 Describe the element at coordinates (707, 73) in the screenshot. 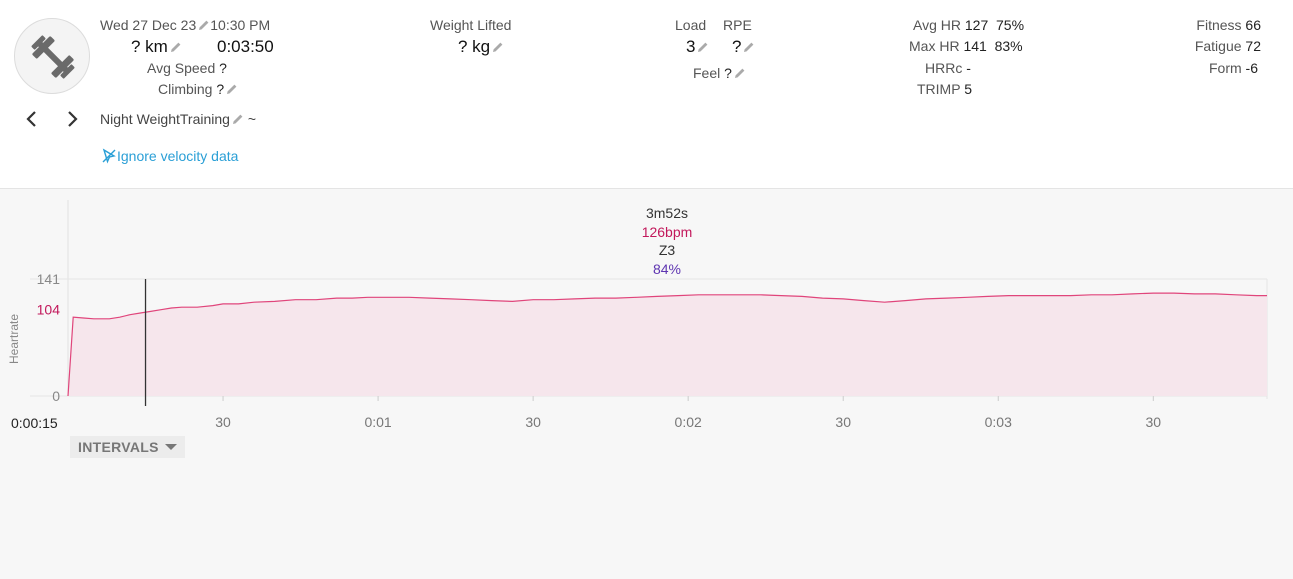

I see `feel-label: Feel` at that location.